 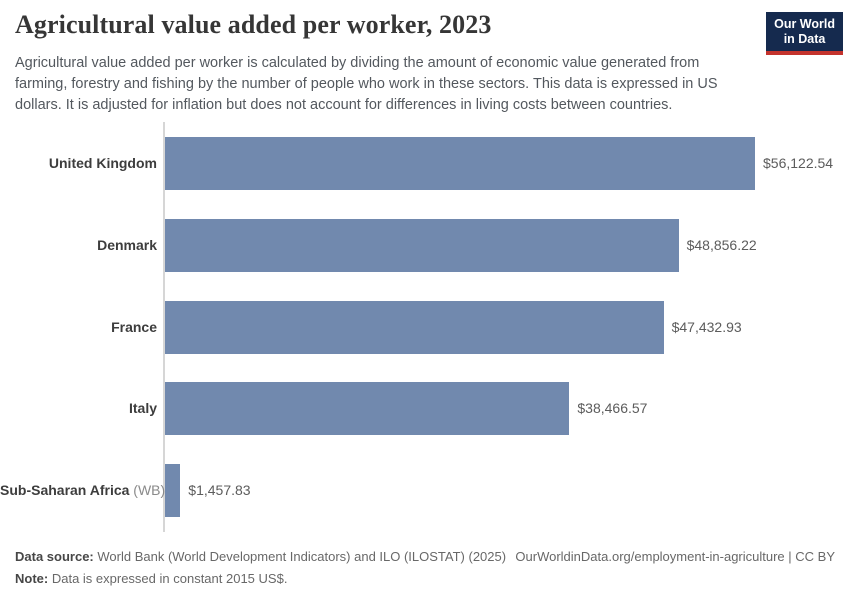 I want to click on bar-row: Denmark $48,856.22, so click(x=425, y=245).